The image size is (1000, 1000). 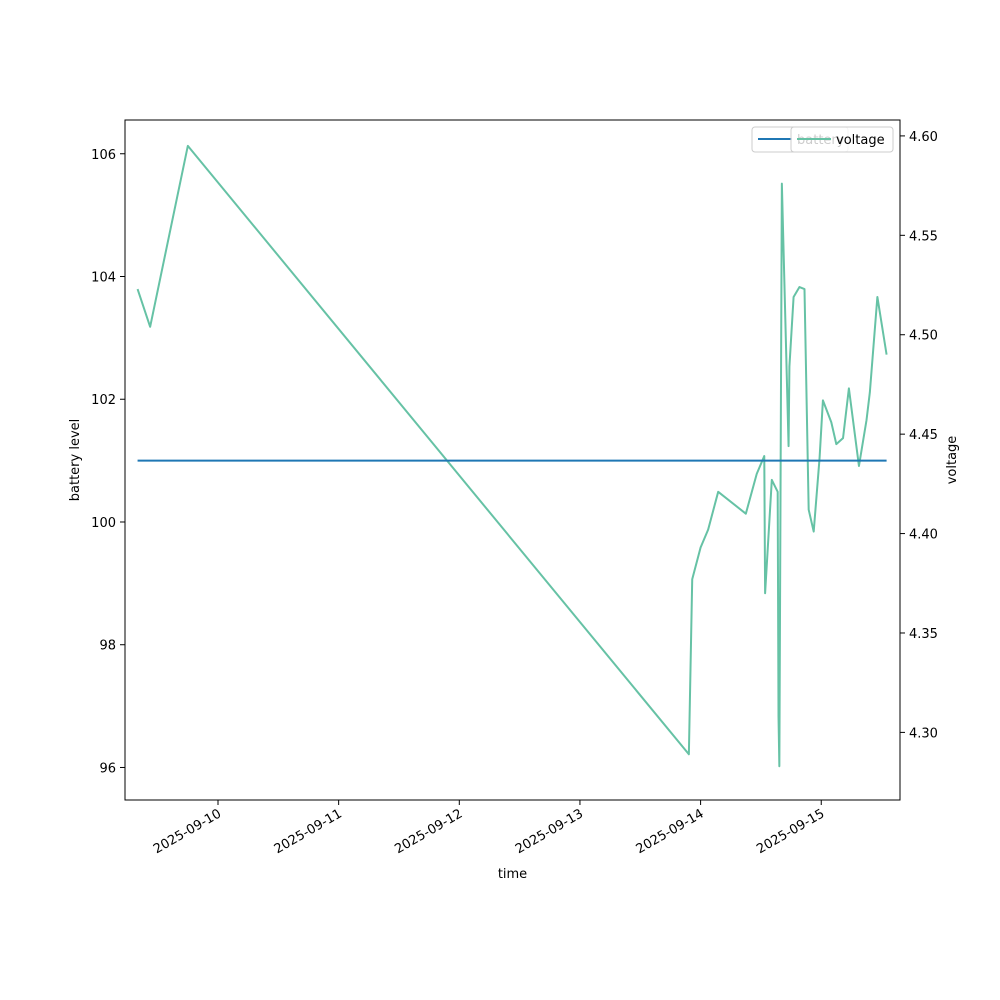 What do you see at coordinates (75, 460) in the screenshot?
I see `y-axis-label: battery level` at bounding box center [75, 460].